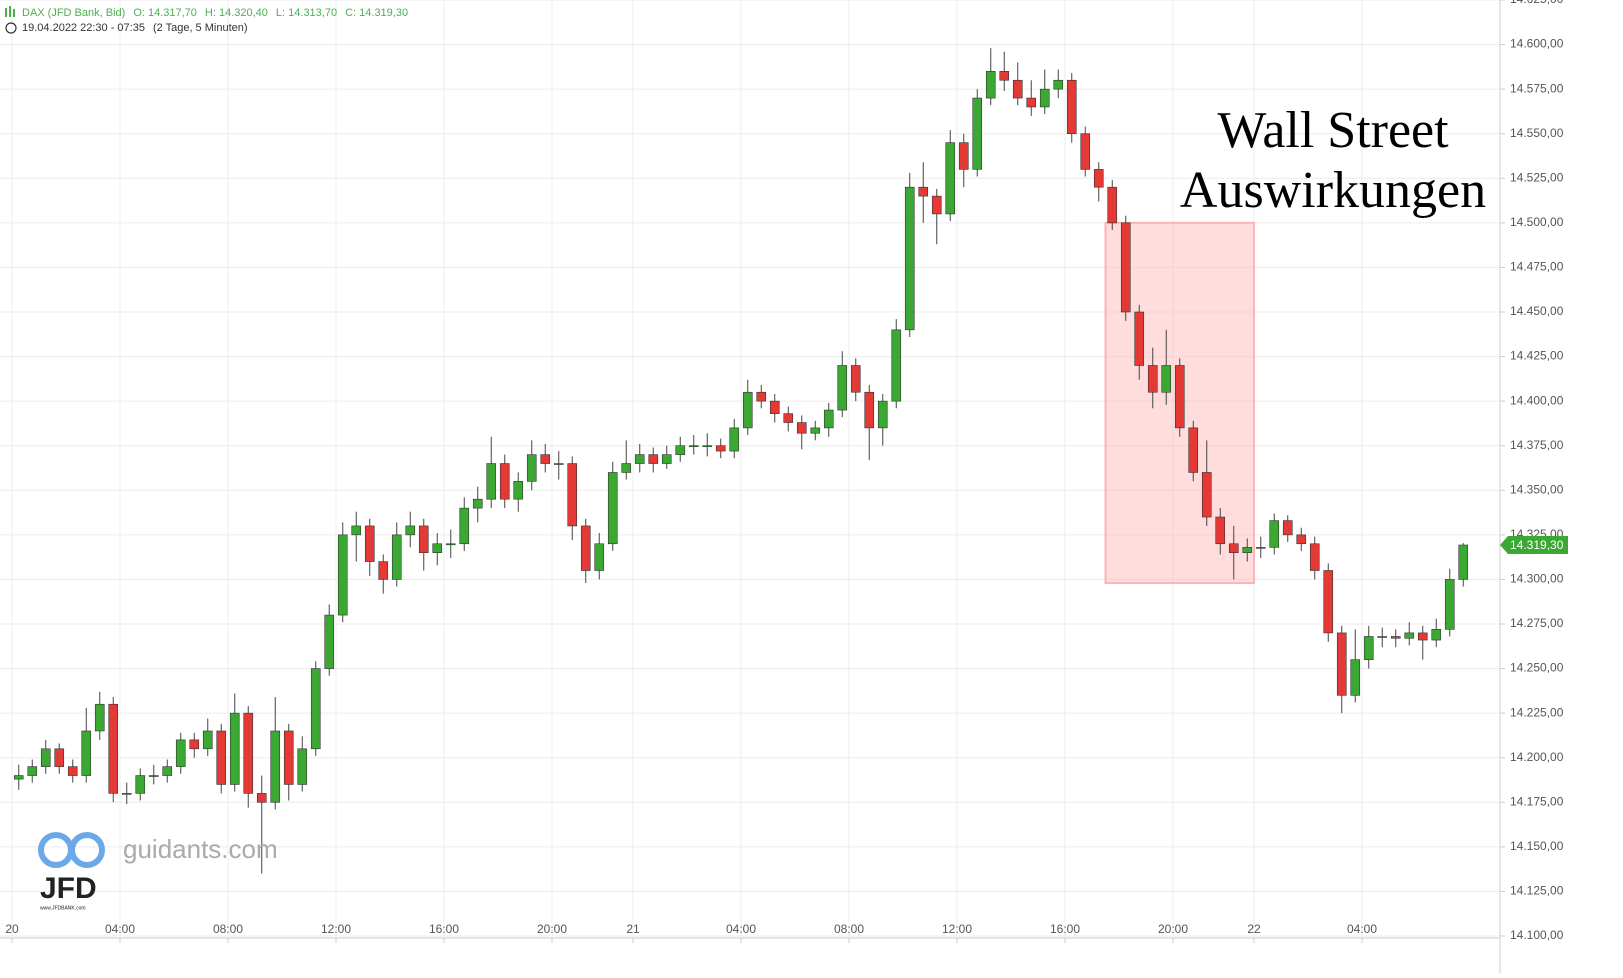 The image size is (1623, 978). I want to click on y-tick-label: 14.250,00, so click(1537, 668).